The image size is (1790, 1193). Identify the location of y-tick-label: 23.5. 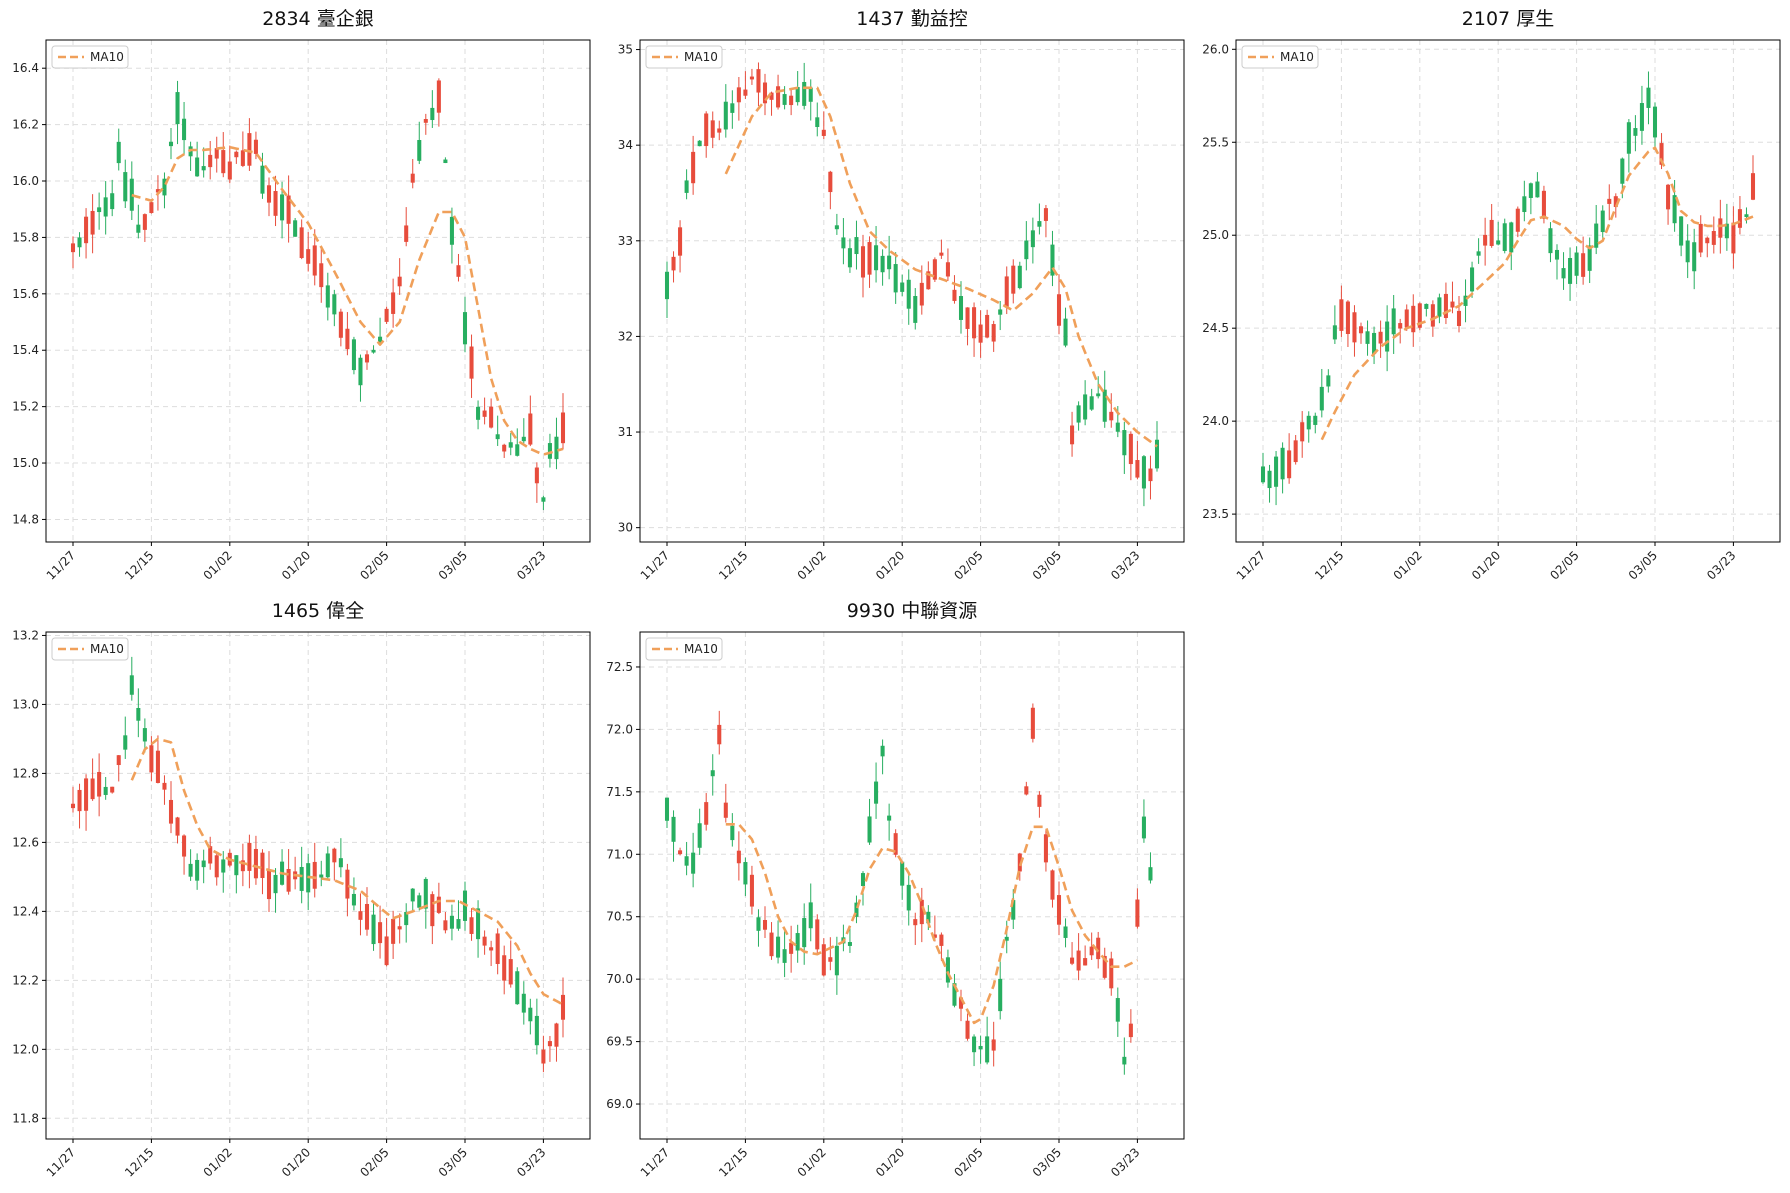
(1215, 514).